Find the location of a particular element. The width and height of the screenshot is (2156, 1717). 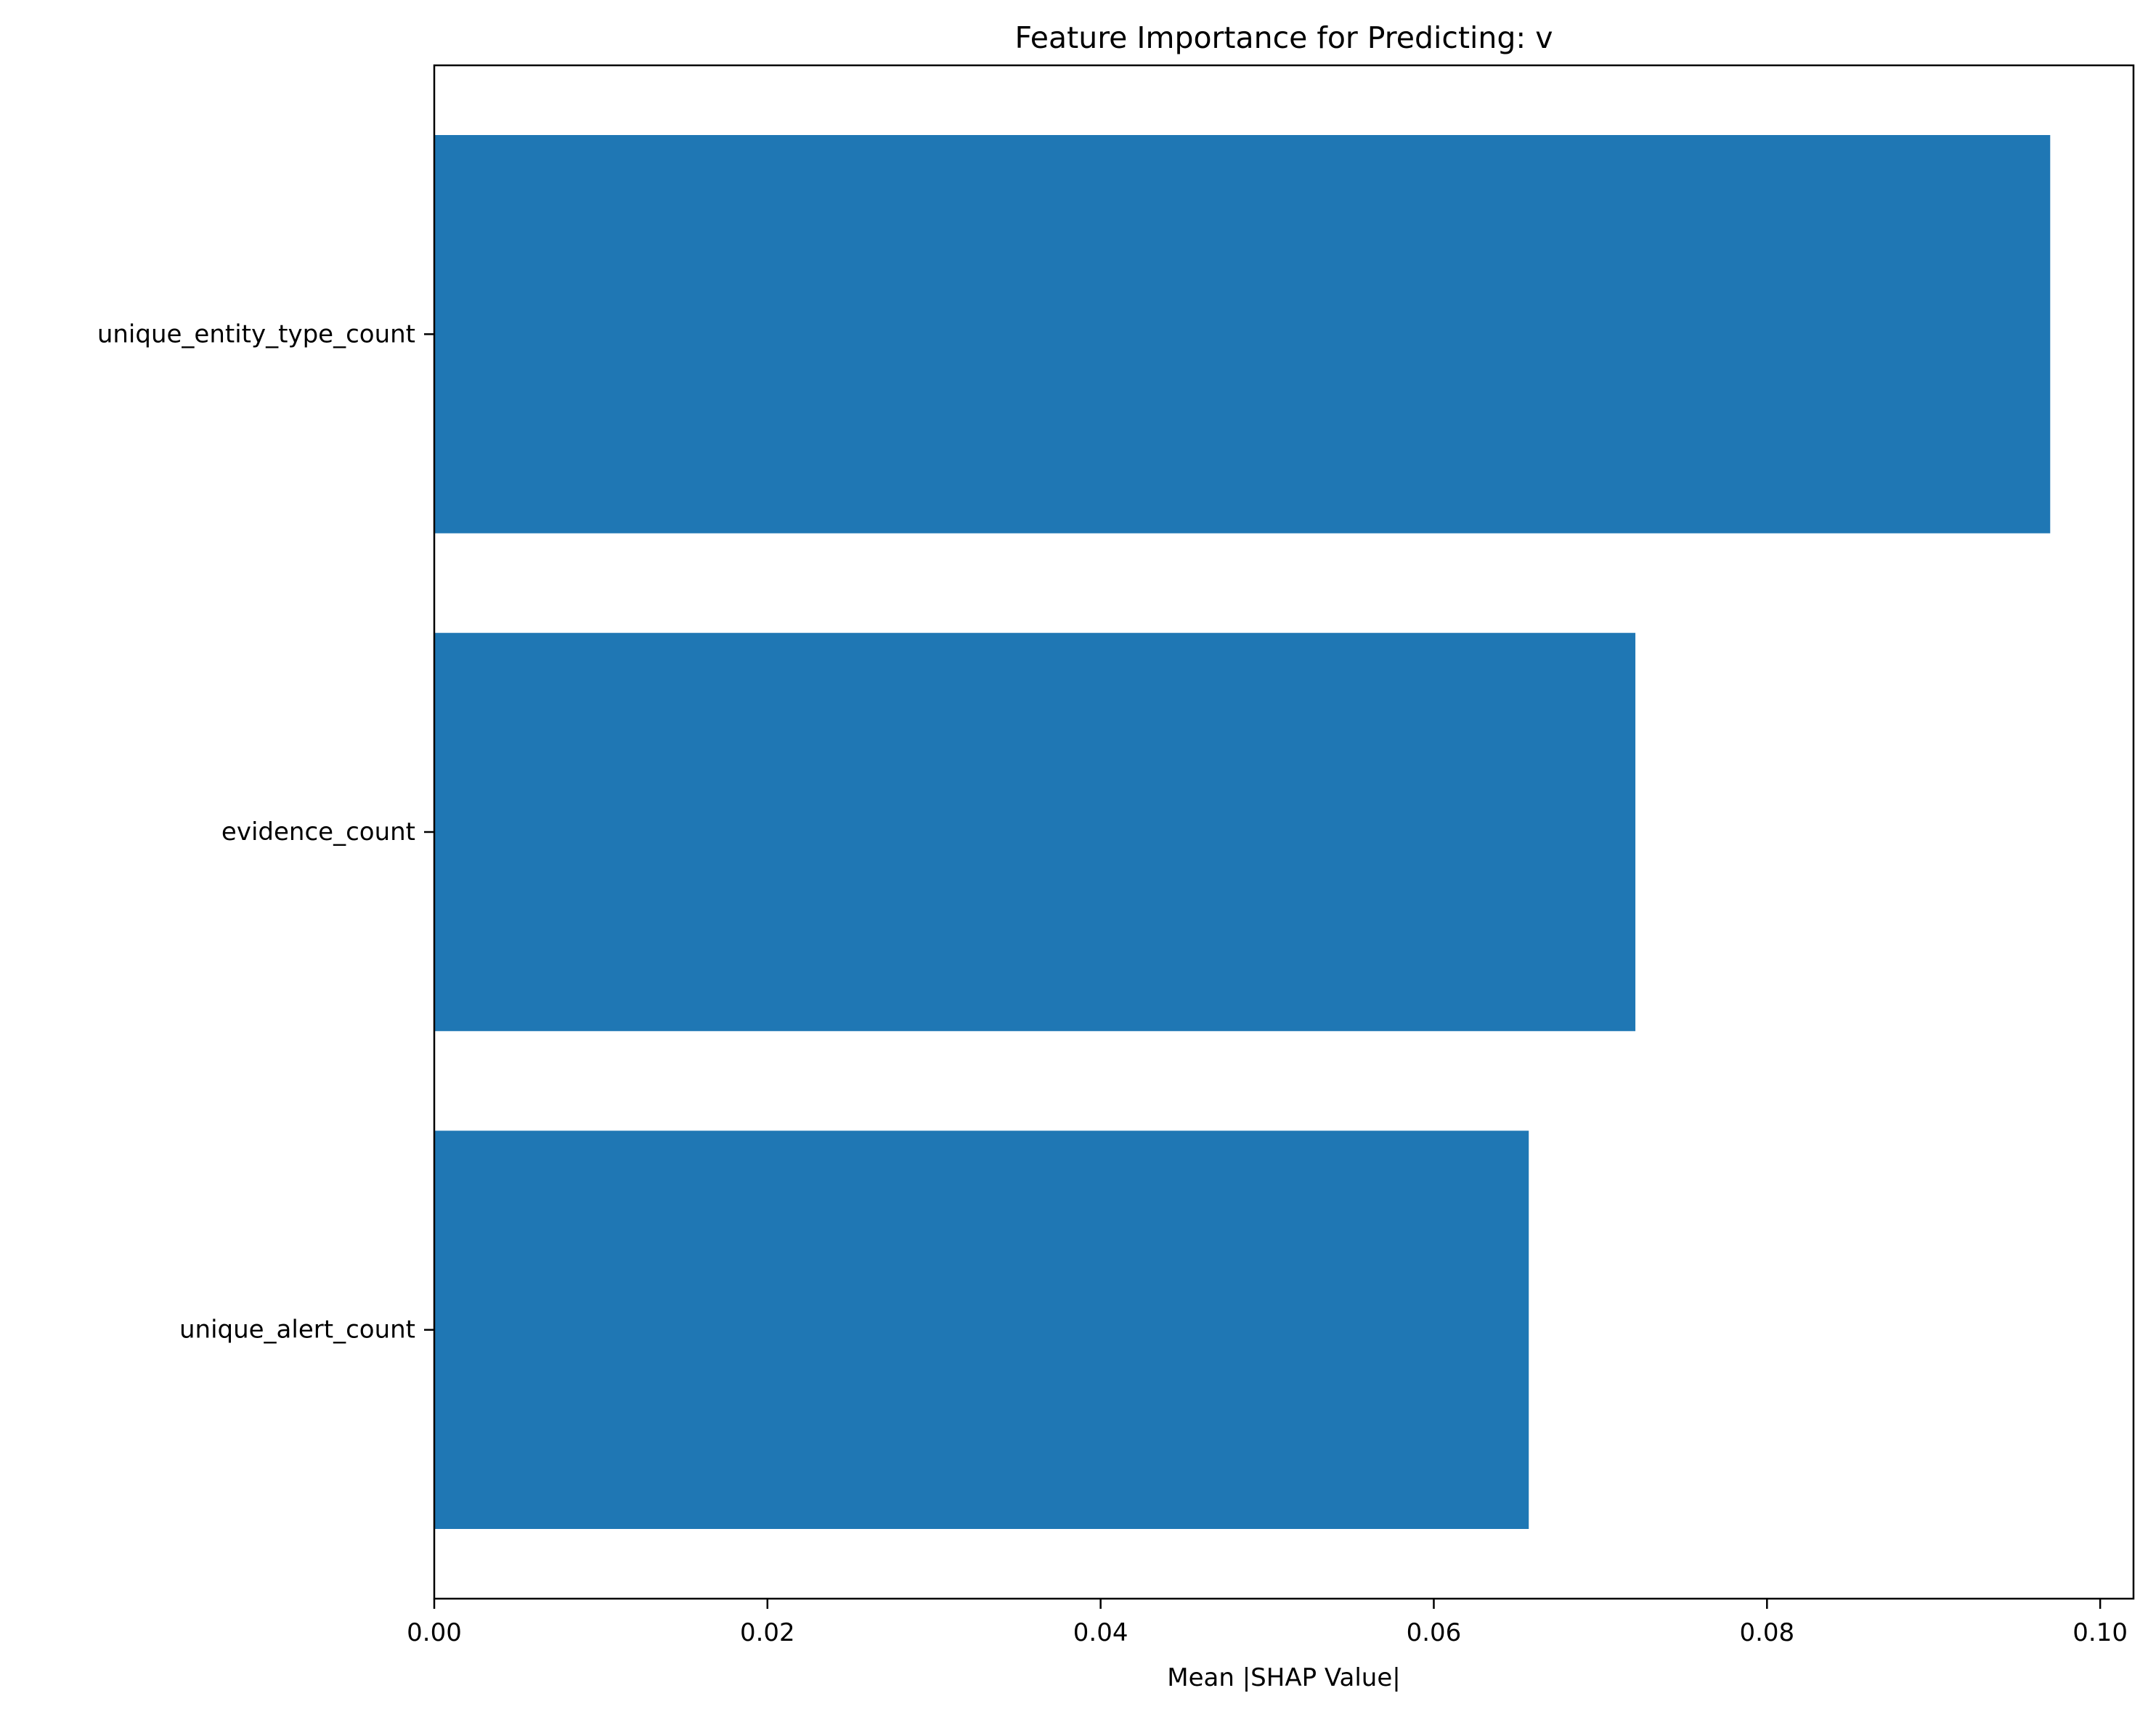

y-tick-label: evidence_count is located at coordinates (318, 832).